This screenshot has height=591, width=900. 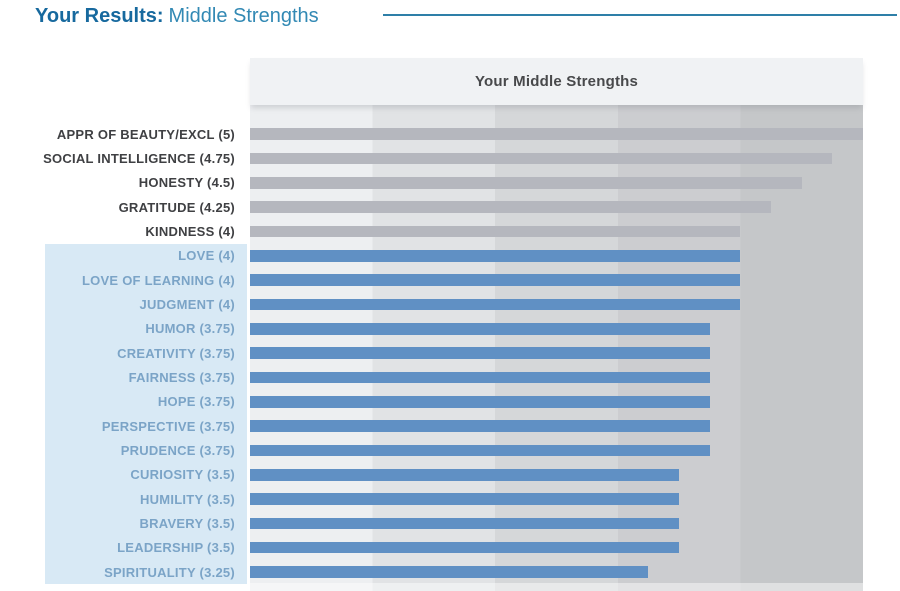 I want to click on plot-bottom-fade, so click(x=556, y=587).